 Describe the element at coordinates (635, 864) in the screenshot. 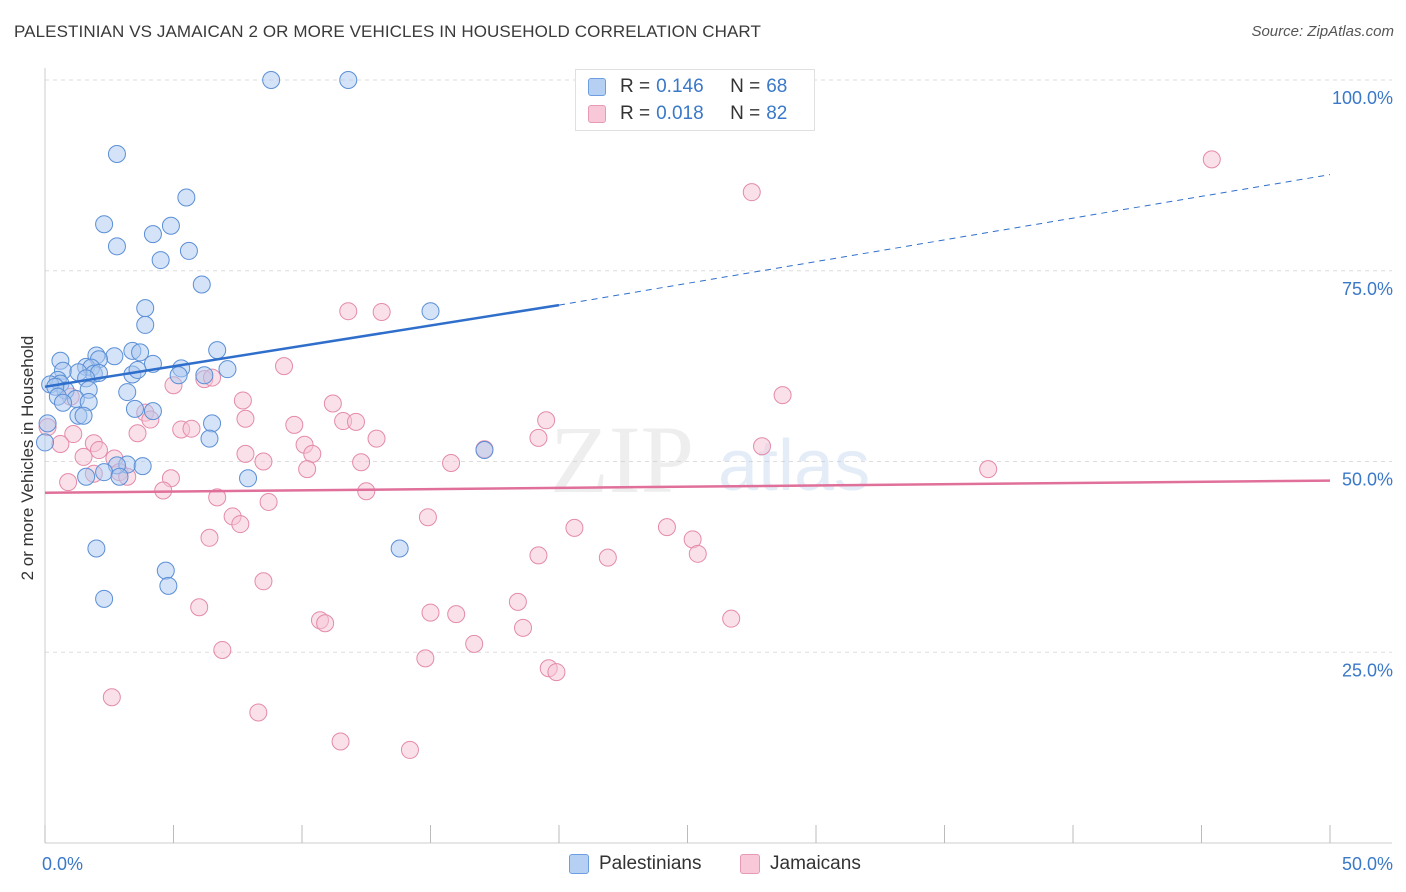

I see `legend-item-palestinians: Palestinians` at that location.